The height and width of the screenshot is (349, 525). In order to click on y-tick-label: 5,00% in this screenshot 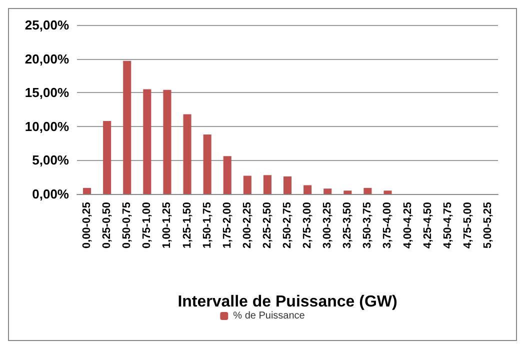, I will do `click(51, 160)`.